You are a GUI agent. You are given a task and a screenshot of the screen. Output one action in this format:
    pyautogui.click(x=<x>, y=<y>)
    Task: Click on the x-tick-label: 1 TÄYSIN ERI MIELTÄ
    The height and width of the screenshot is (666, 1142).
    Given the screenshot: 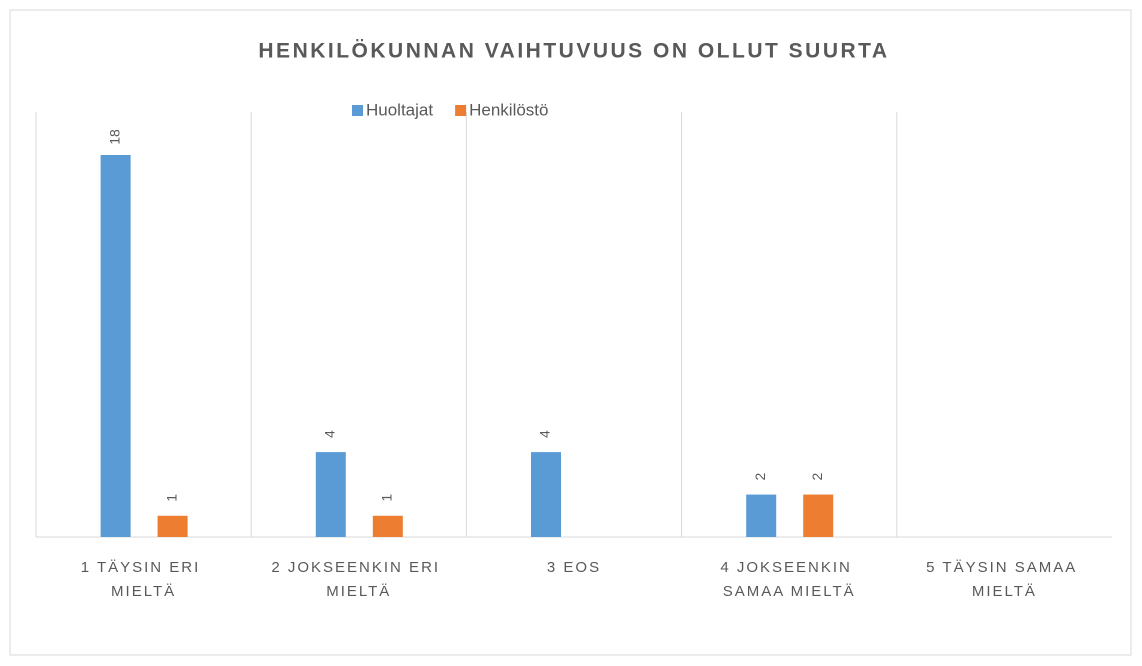 What is the action you would take?
    pyautogui.click(x=144, y=579)
    